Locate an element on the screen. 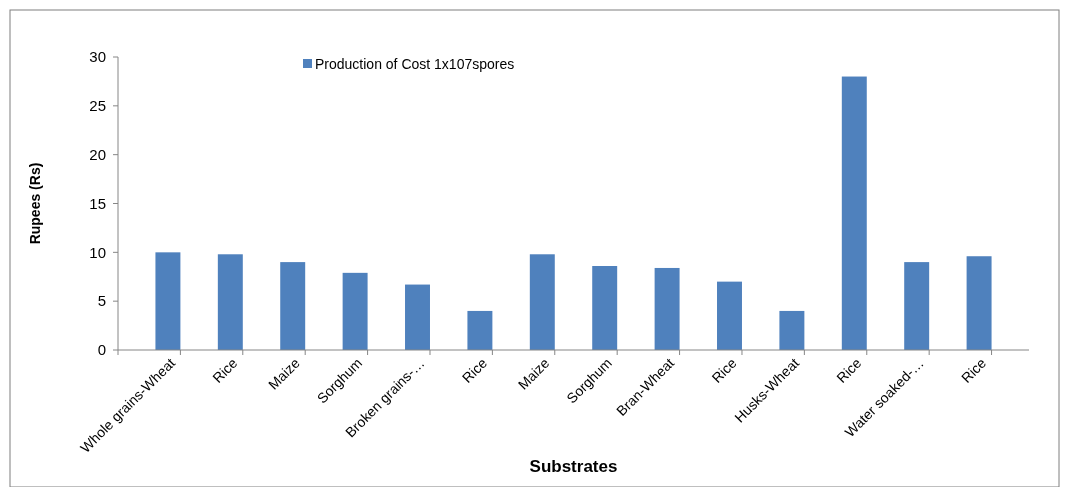  y-tick-label: 20 is located at coordinates (97, 154).